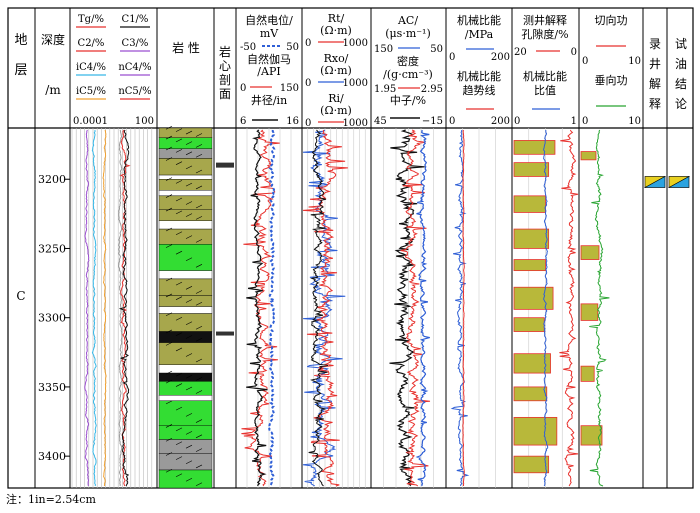 This screenshot has width=700, height=513. What do you see at coordinates (336, 18) in the screenshot?
I see `res-title: Rt/` at bounding box center [336, 18].